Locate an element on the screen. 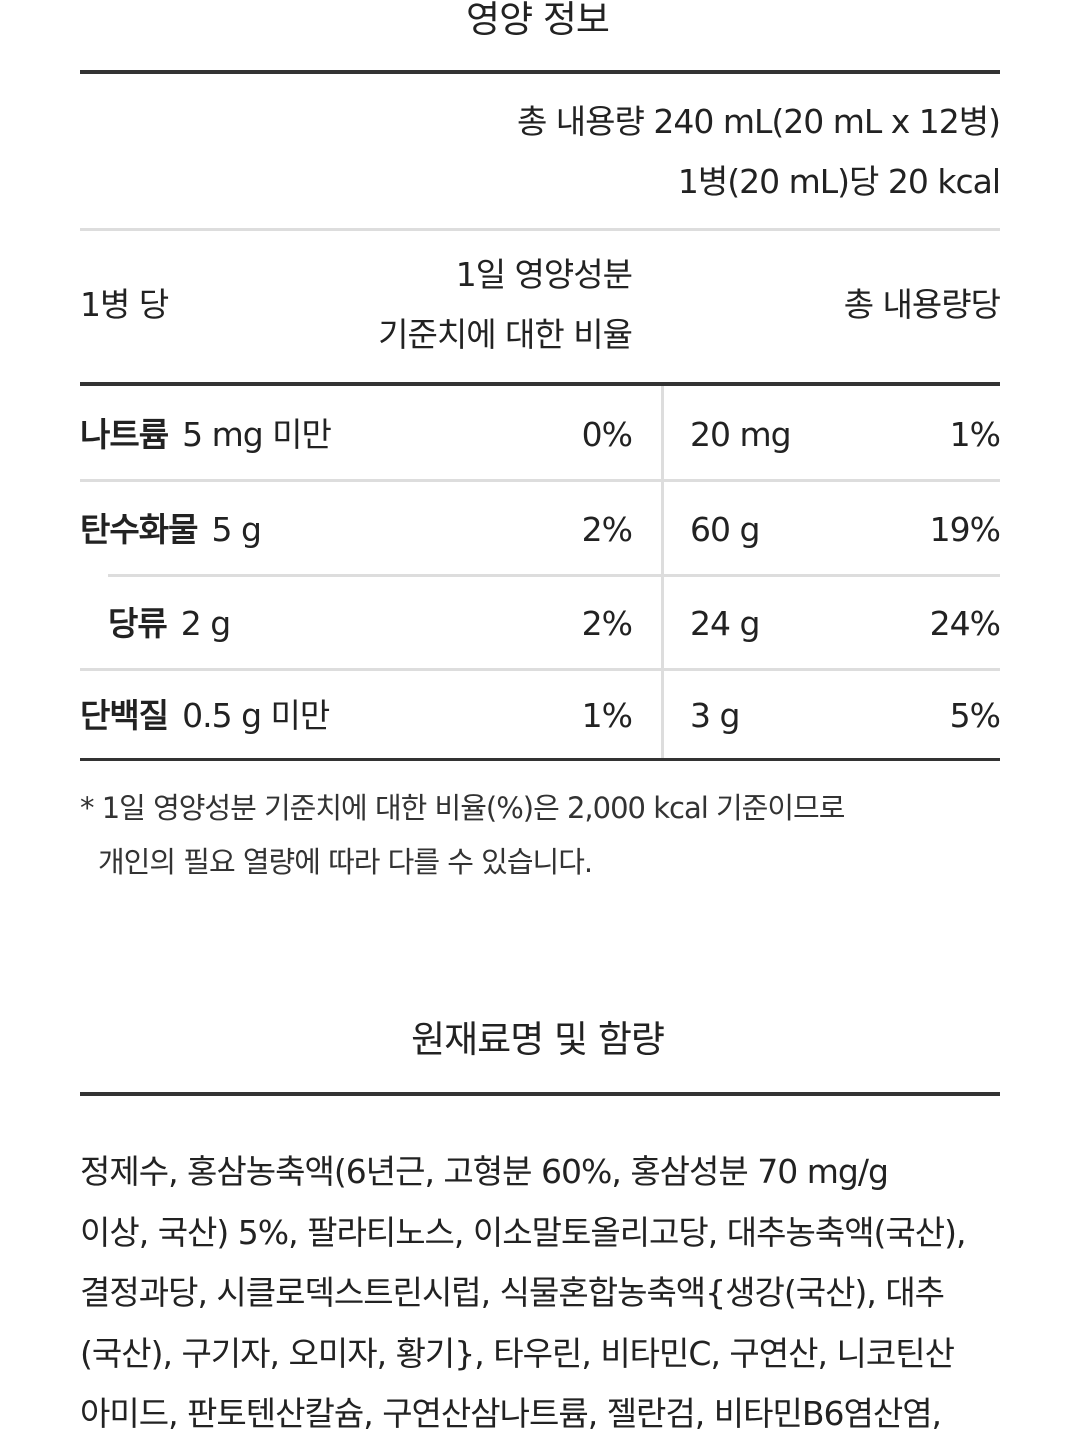  total-amount: 20 mg is located at coordinates (741, 434).